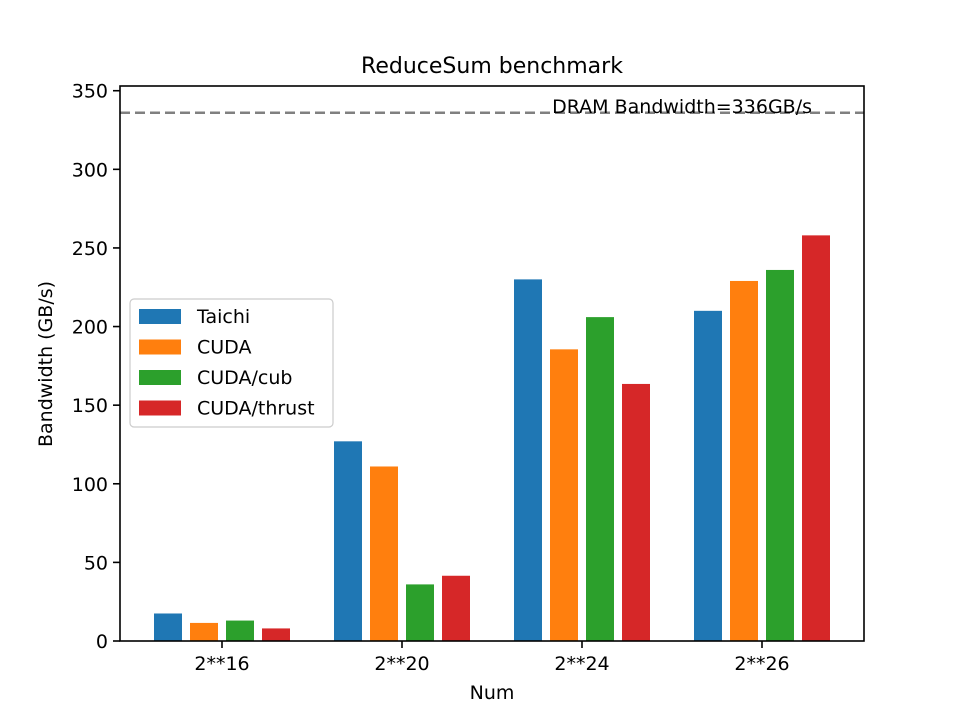 The width and height of the screenshot is (960, 720). I want to click on y-tick-label: 100, so click(90, 485).